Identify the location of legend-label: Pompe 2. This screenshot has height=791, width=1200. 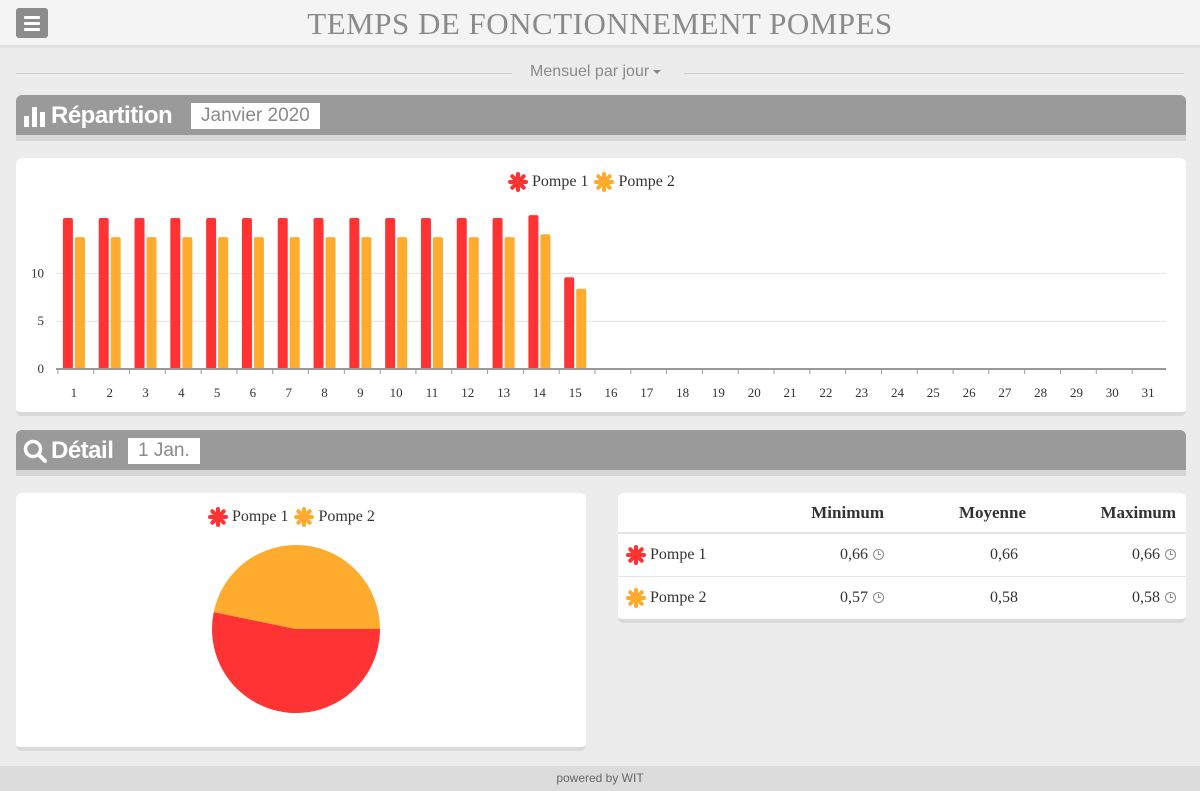
(346, 516).